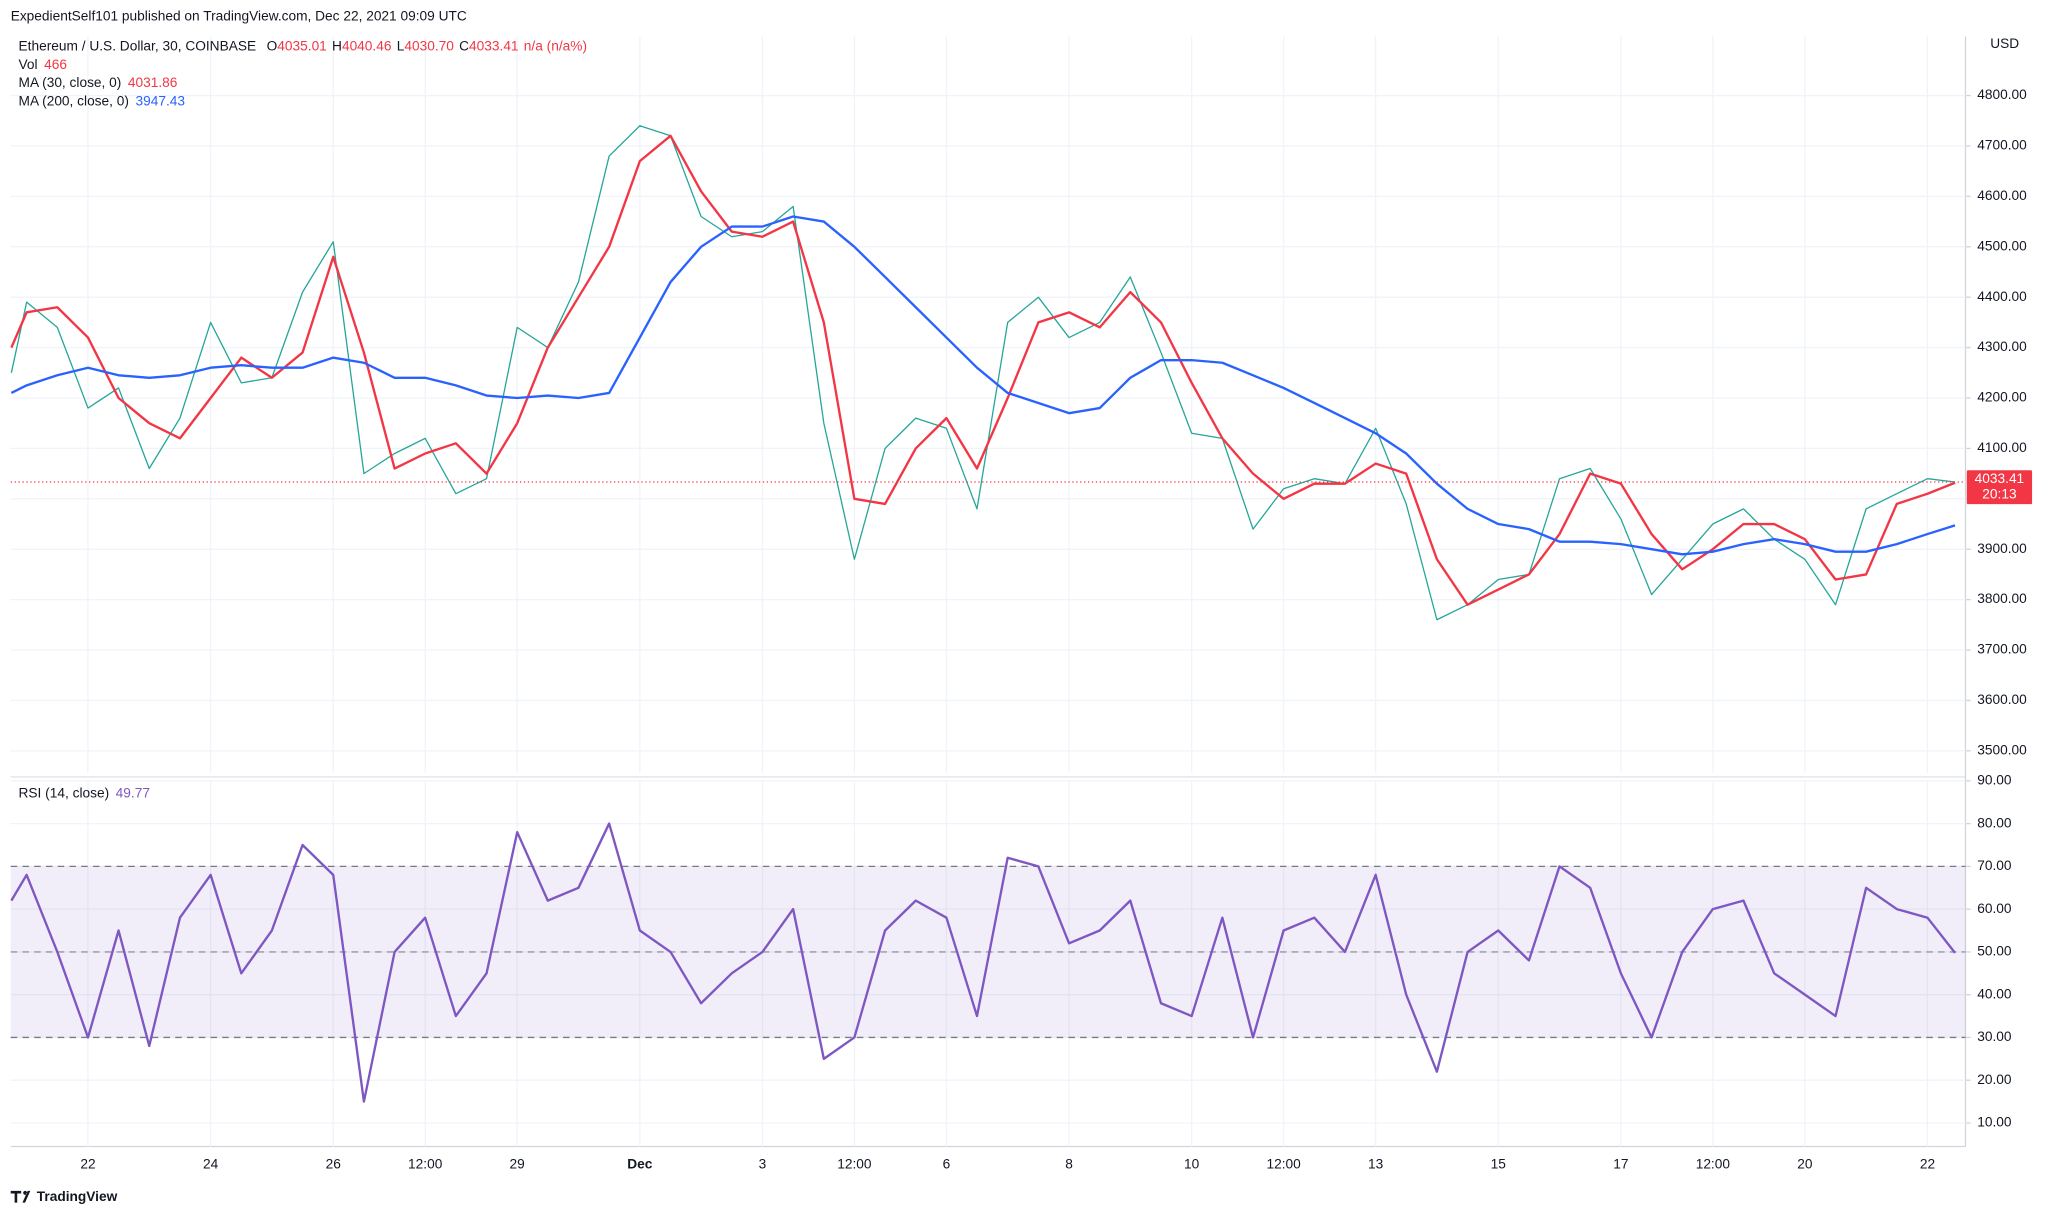 Image resolution: width=2048 pixels, height=1217 pixels. What do you see at coordinates (494, 46) in the screenshot?
I see `legend-text: 4033.41` at bounding box center [494, 46].